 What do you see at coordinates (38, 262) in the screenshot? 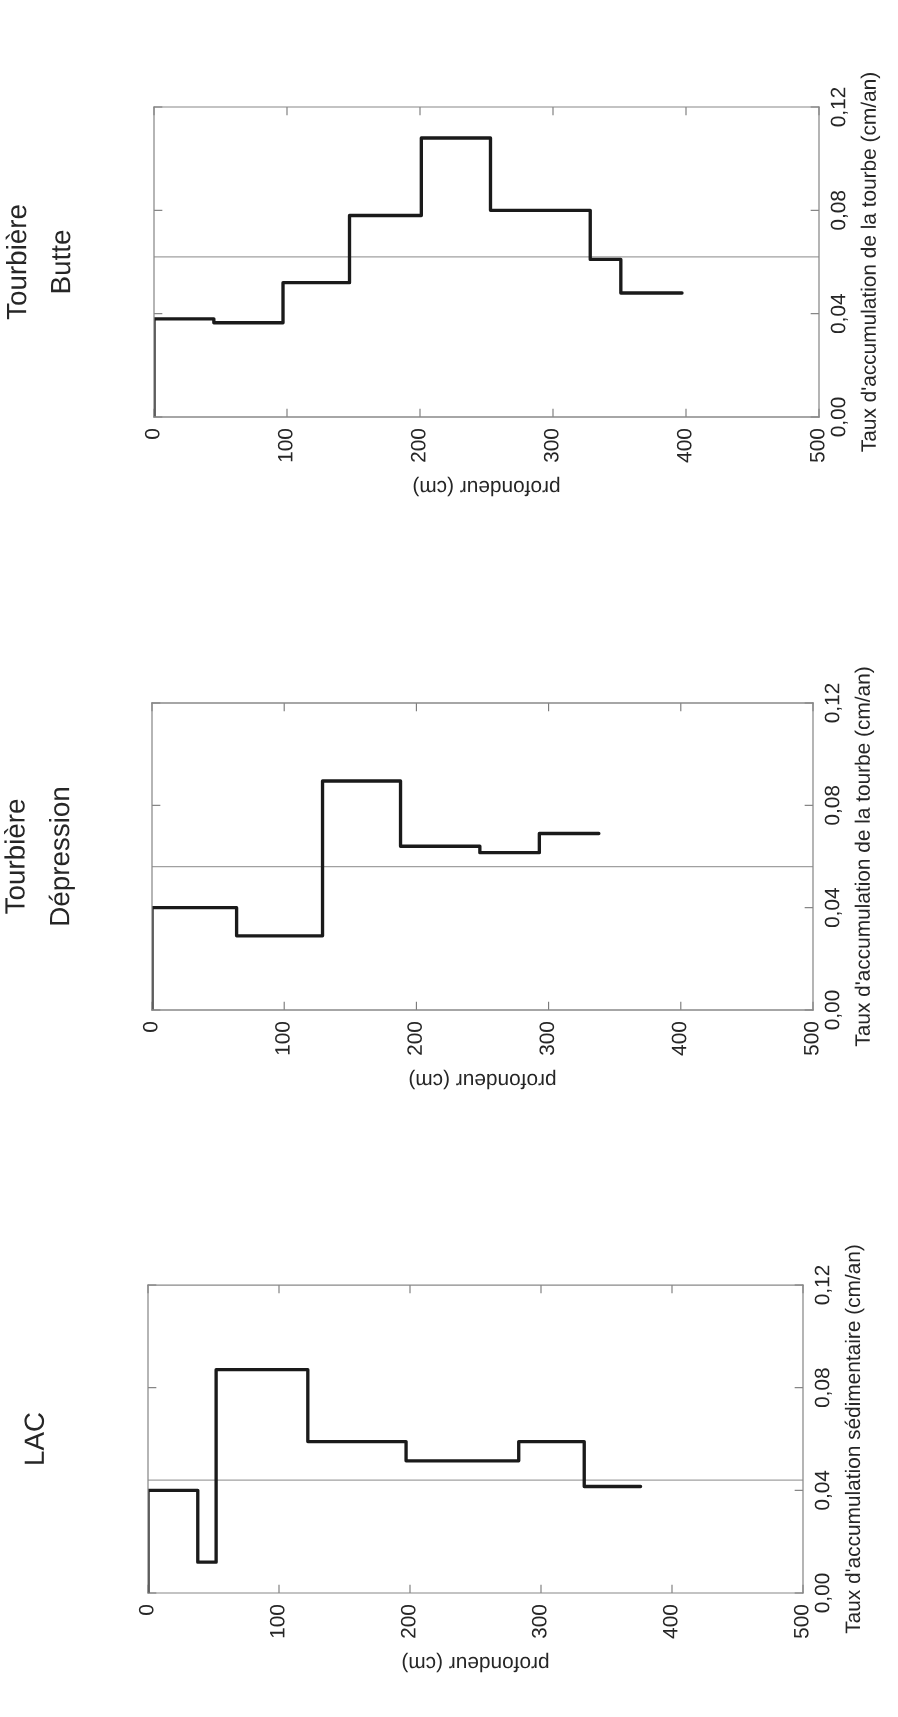
I see `text: Tourbière Butte` at bounding box center [38, 262].